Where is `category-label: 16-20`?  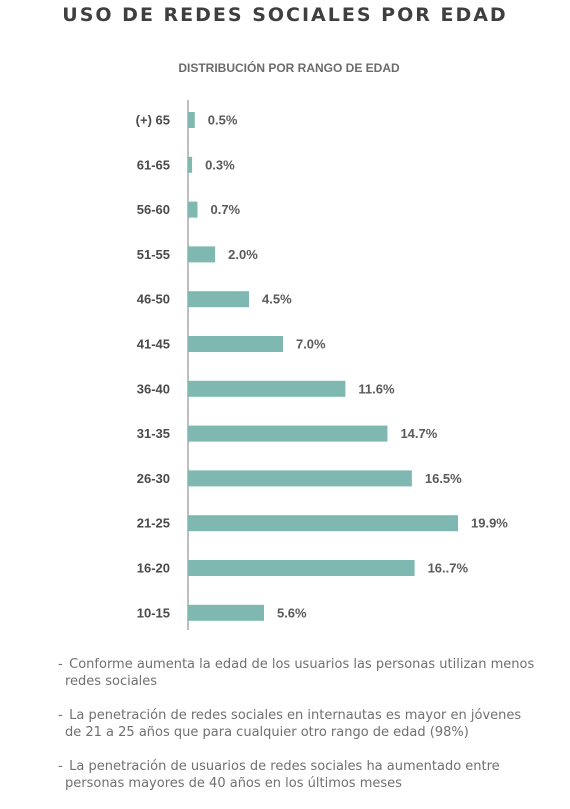 category-label: 16-20 is located at coordinates (153, 568).